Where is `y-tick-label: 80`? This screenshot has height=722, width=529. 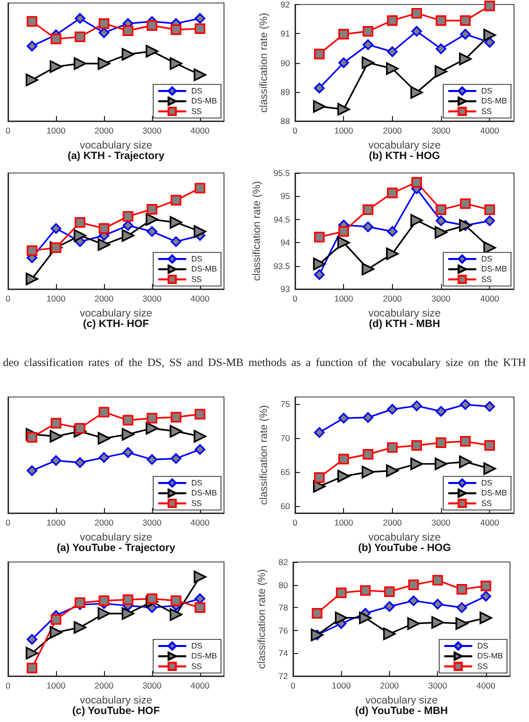
y-tick-label: 80 is located at coordinates (283, 585).